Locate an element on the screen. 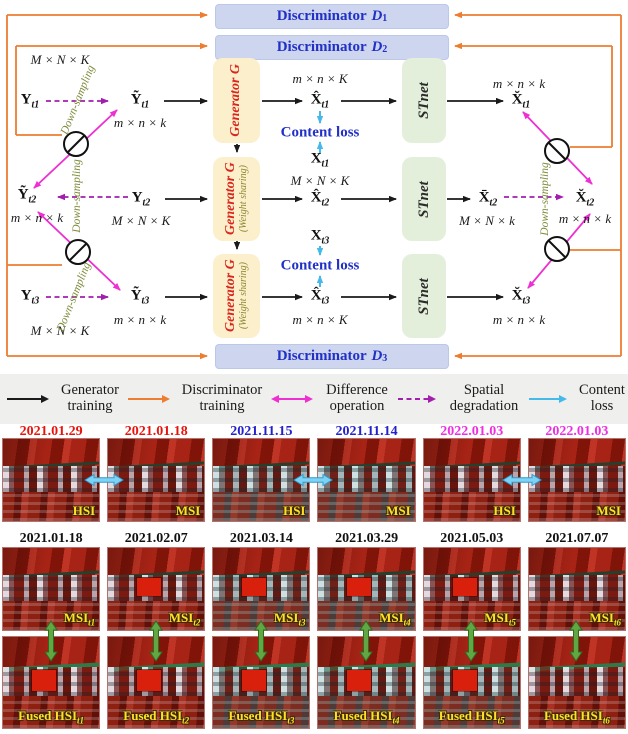  thumb-row-2: MSIt1 MSIt2 MSIt3 MSIt4 MSIt5 MSIt6 is located at coordinates (314, 589).